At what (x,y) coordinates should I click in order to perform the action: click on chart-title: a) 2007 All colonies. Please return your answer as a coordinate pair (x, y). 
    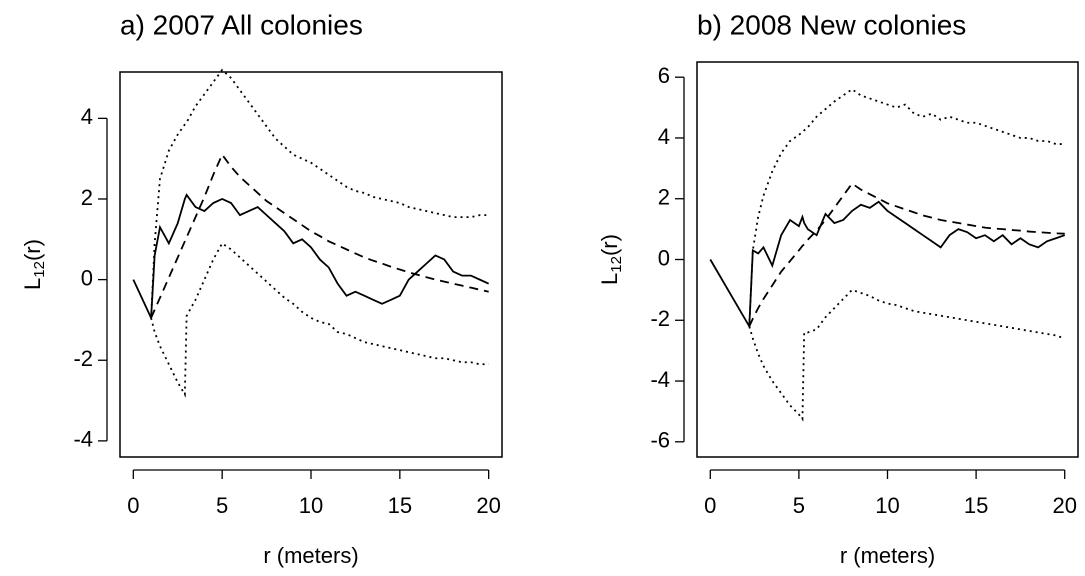
    Looking at the image, I should click on (241, 24).